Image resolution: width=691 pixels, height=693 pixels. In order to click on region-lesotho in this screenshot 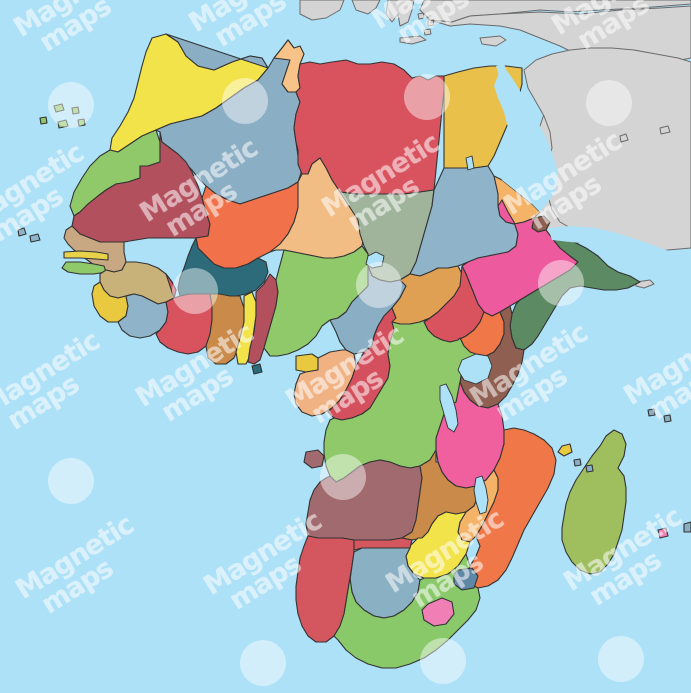, I will do `click(438, 612)`.